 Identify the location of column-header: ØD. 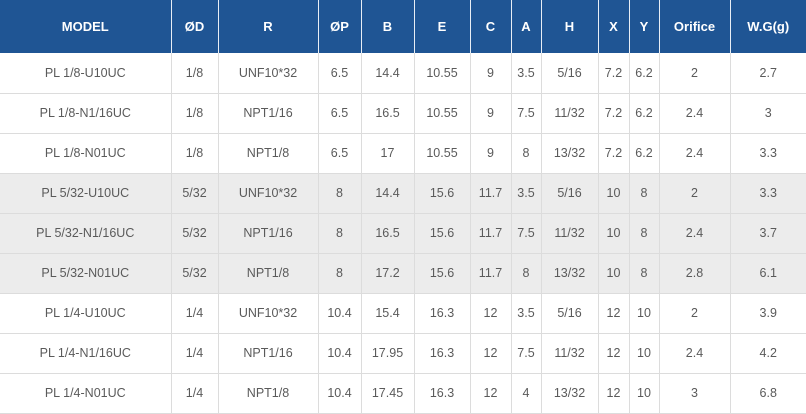
(195, 26).